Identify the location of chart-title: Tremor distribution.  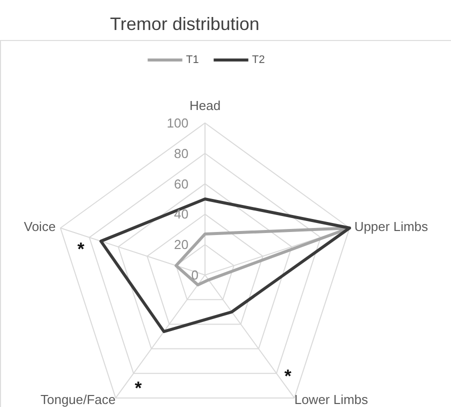
(185, 24).